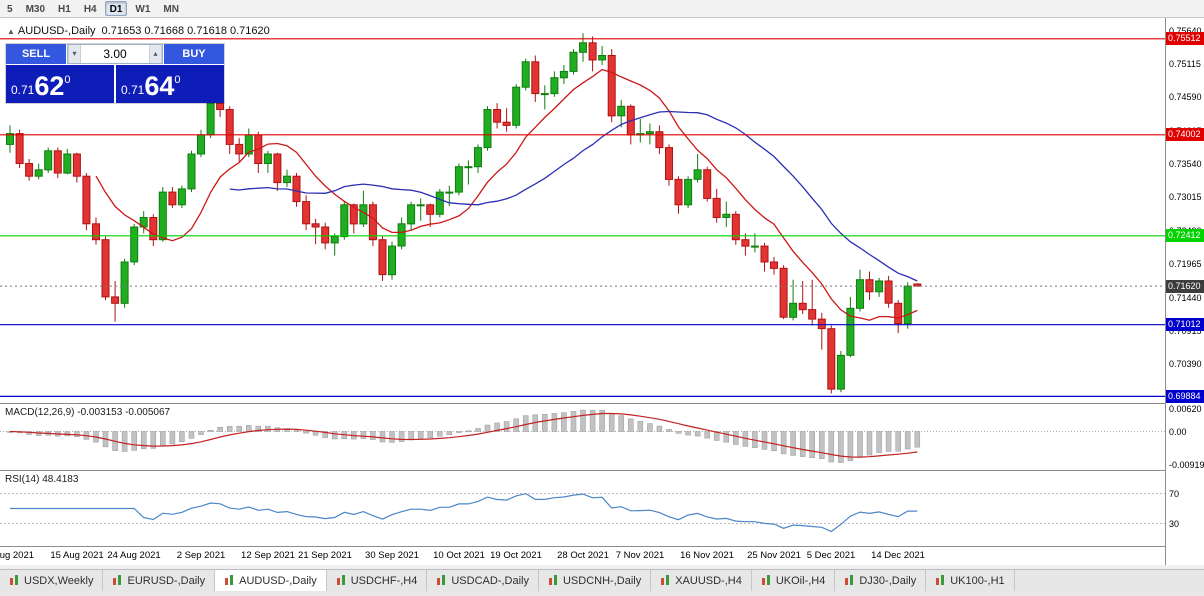 This screenshot has width=1204, height=596. I want to click on buy-price-pips: 64, so click(159, 86).